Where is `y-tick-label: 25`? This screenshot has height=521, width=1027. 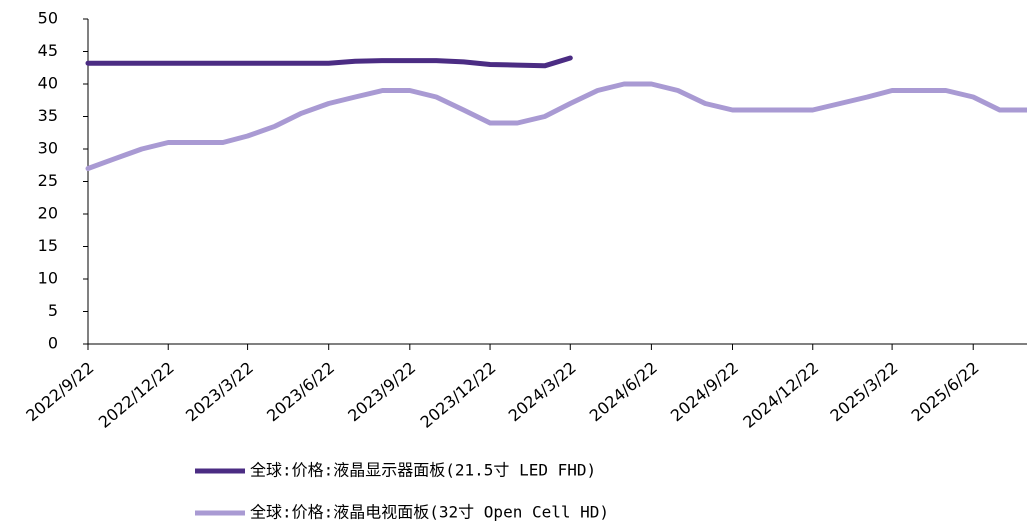
y-tick-label: 25 is located at coordinates (48, 180).